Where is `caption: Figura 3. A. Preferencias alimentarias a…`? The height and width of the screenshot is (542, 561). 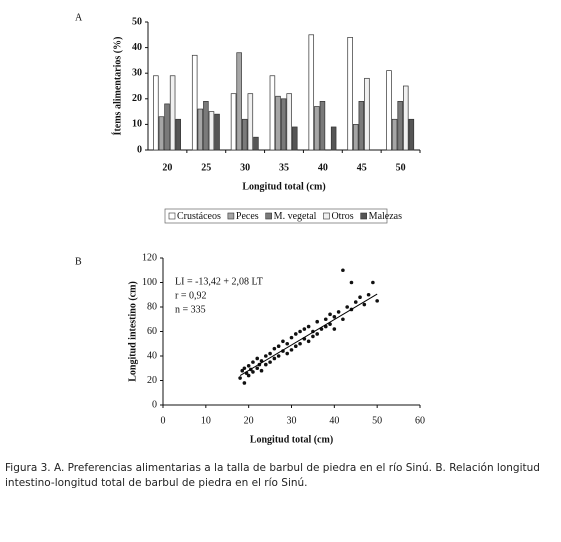
caption: Figura 3. A. Preferencias alimentarias a… is located at coordinates (272, 475).